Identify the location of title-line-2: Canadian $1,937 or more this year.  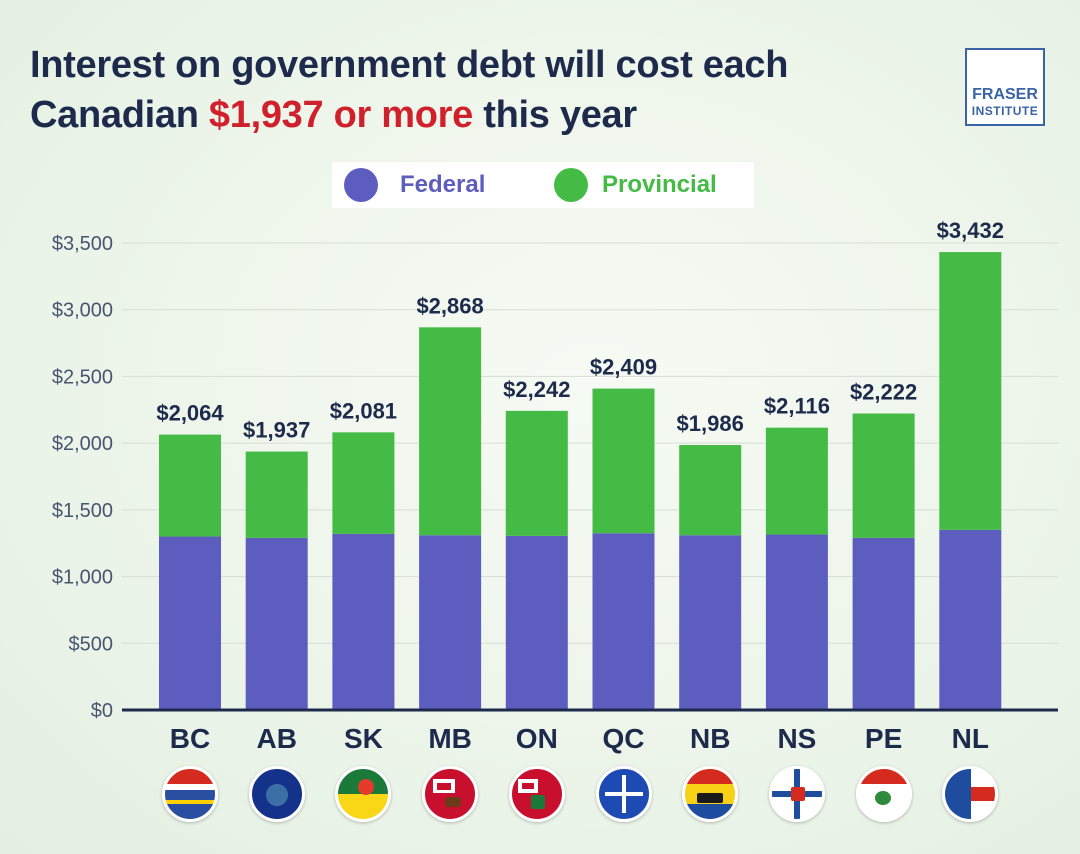
(470, 115).